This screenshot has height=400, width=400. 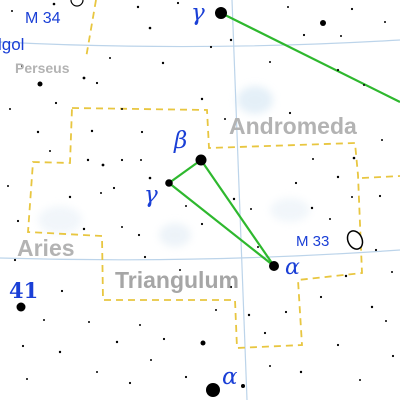 I want to click on star-alpha-tri, so click(x=274, y=266).